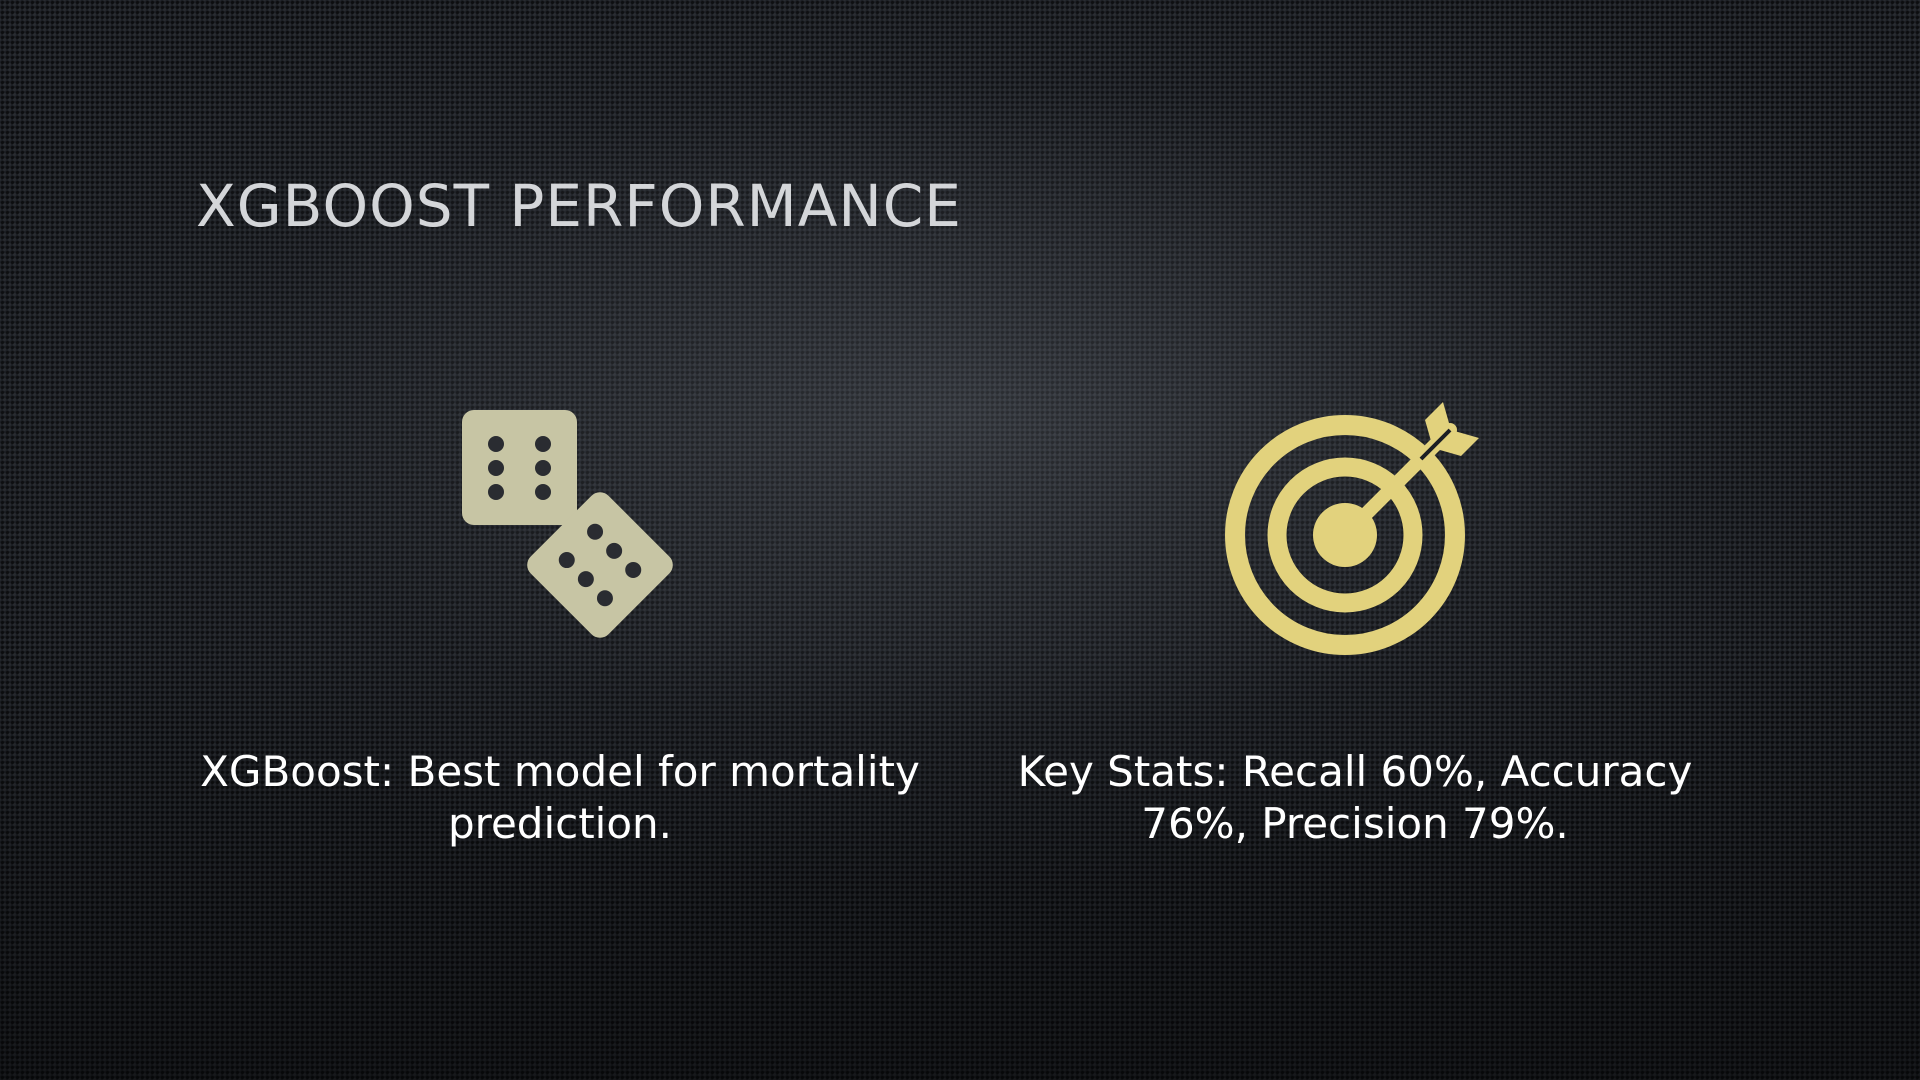  Describe the element at coordinates (567, 524) in the screenshot. I see `dice-icon` at that location.